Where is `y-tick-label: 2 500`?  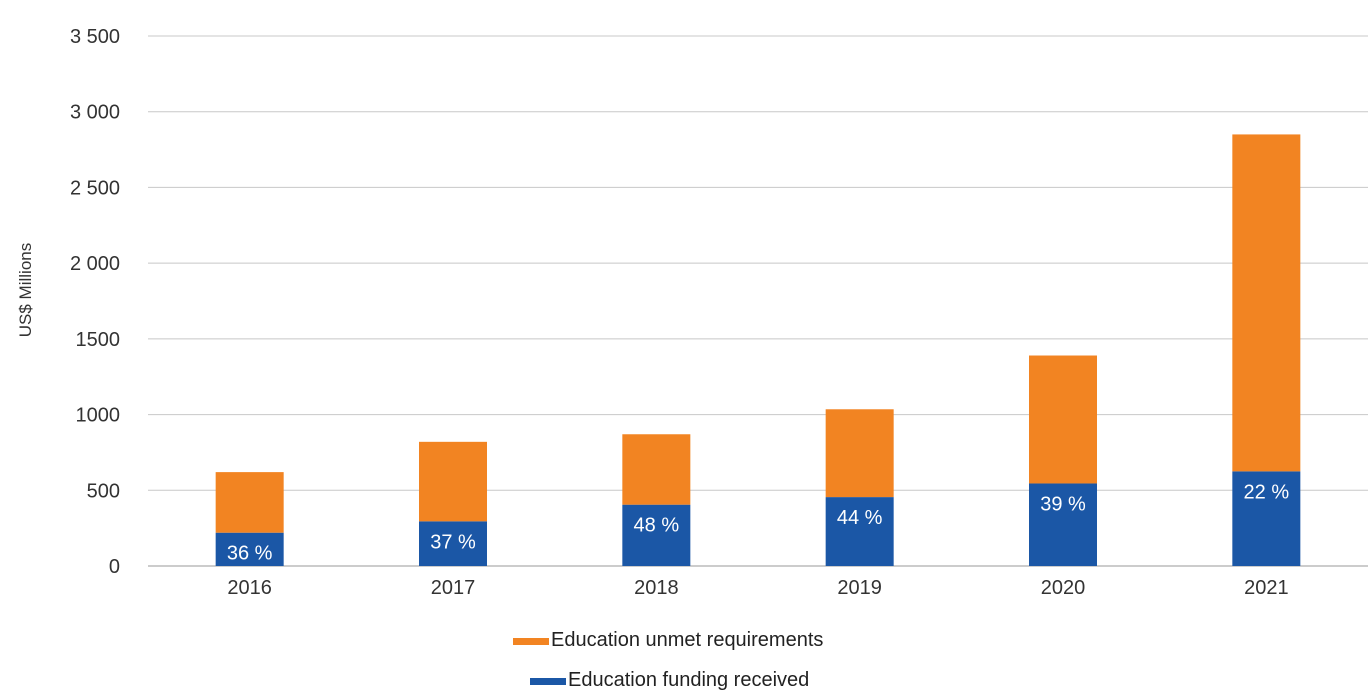 y-tick-label: 2 500 is located at coordinates (95, 188).